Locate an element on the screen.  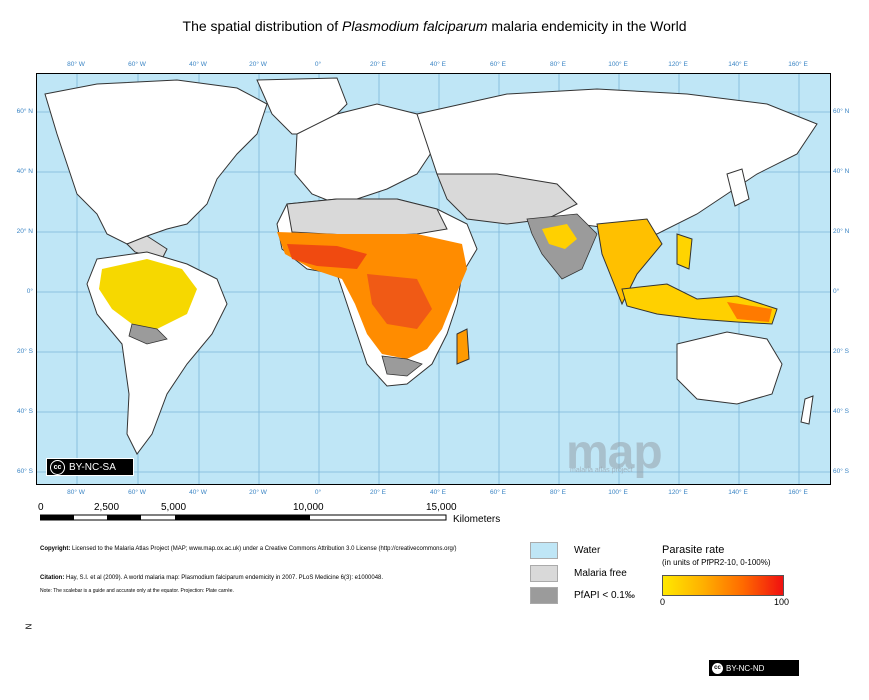
citation-label: Citation: is located at coordinates (52, 578).